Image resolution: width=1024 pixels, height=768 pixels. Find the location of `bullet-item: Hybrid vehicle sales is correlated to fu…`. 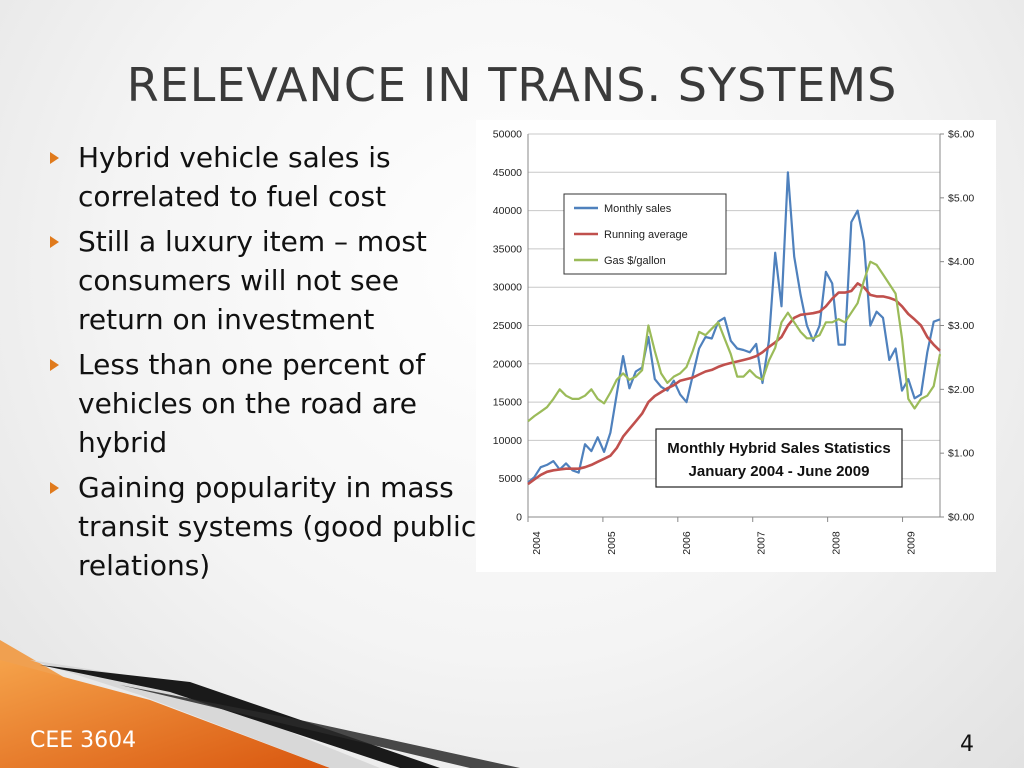

bullet-item: Hybrid vehicle sales is correlated to fu… is located at coordinates (263, 177).